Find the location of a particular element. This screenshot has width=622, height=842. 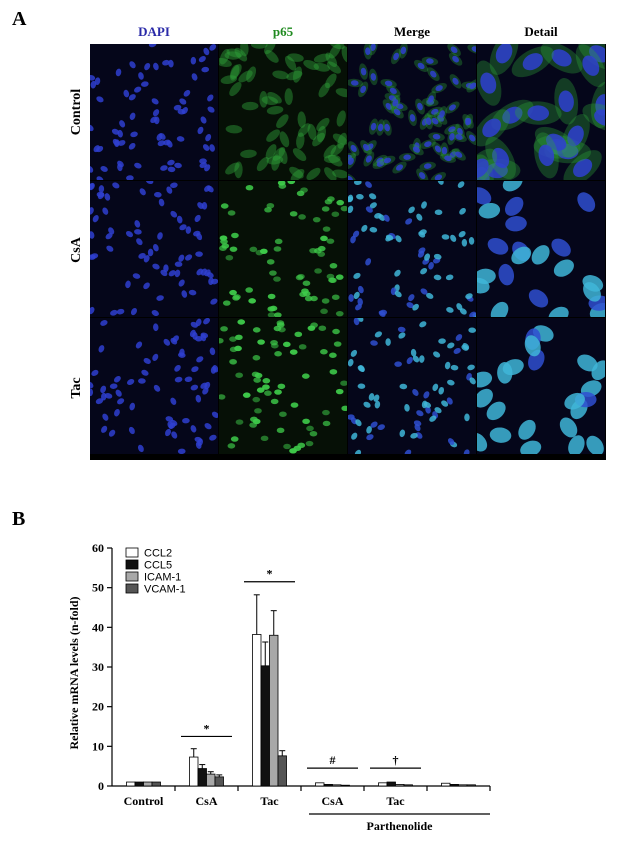

micrograph-csa-p65 is located at coordinates (283, 249).